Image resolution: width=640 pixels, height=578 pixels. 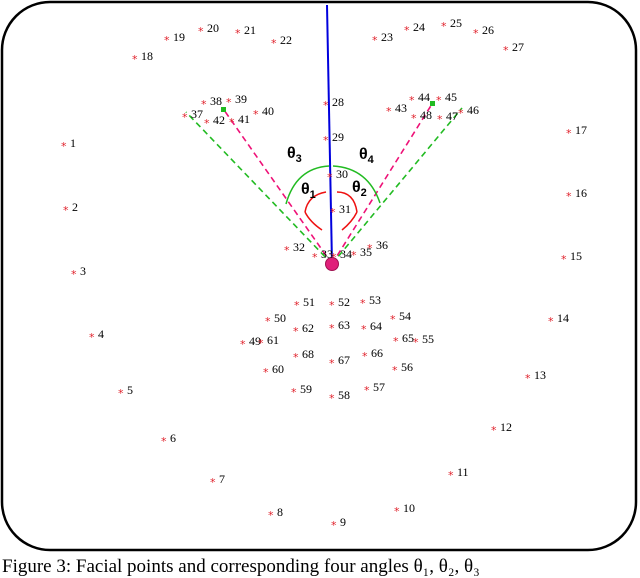 What do you see at coordinates (344, 360) in the screenshot?
I see `landmark-label: 67` at bounding box center [344, 360].